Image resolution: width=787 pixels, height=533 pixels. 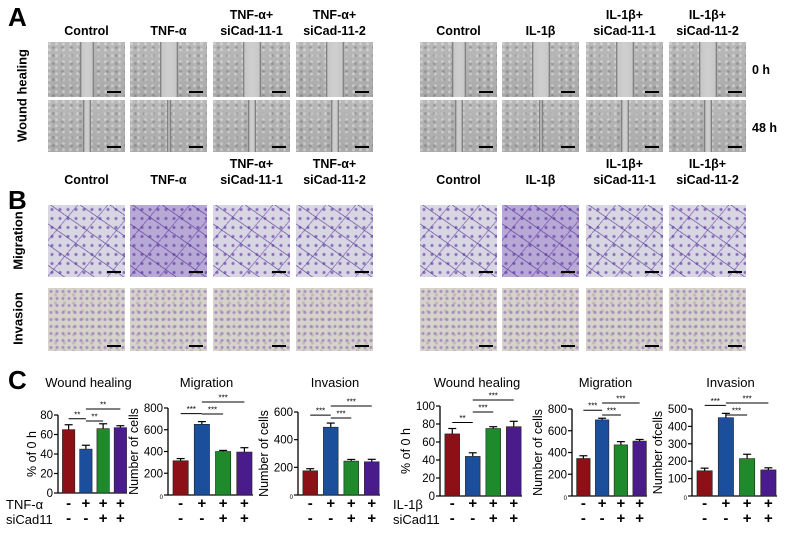 I want to click on y-tick-label: 20, so click(x=428, y=479).